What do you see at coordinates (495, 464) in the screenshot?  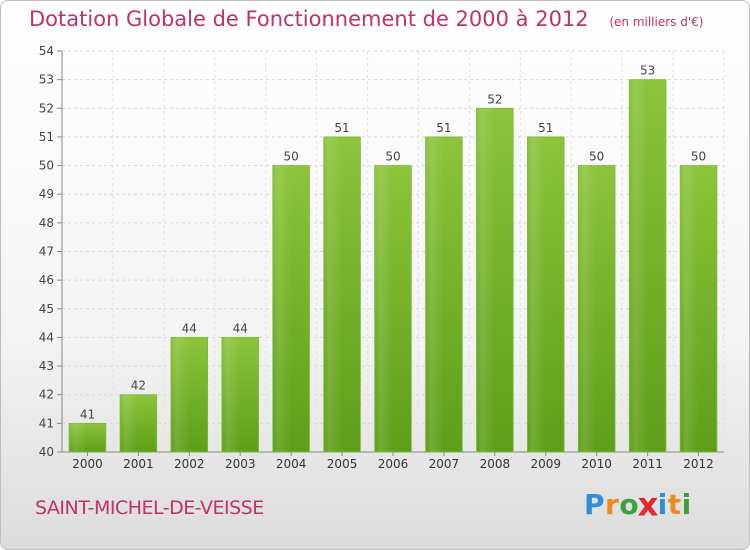 I see `x-tick-label-2008: 2008` at bounding box center [495, 464].